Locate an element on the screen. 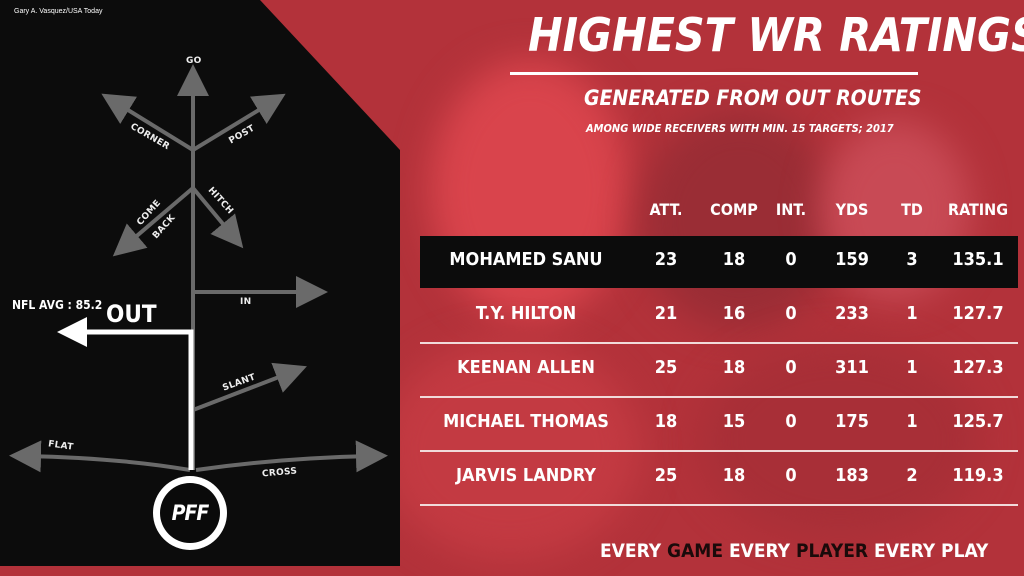  pff-logo: PFF is located at coordinates (190, 513).